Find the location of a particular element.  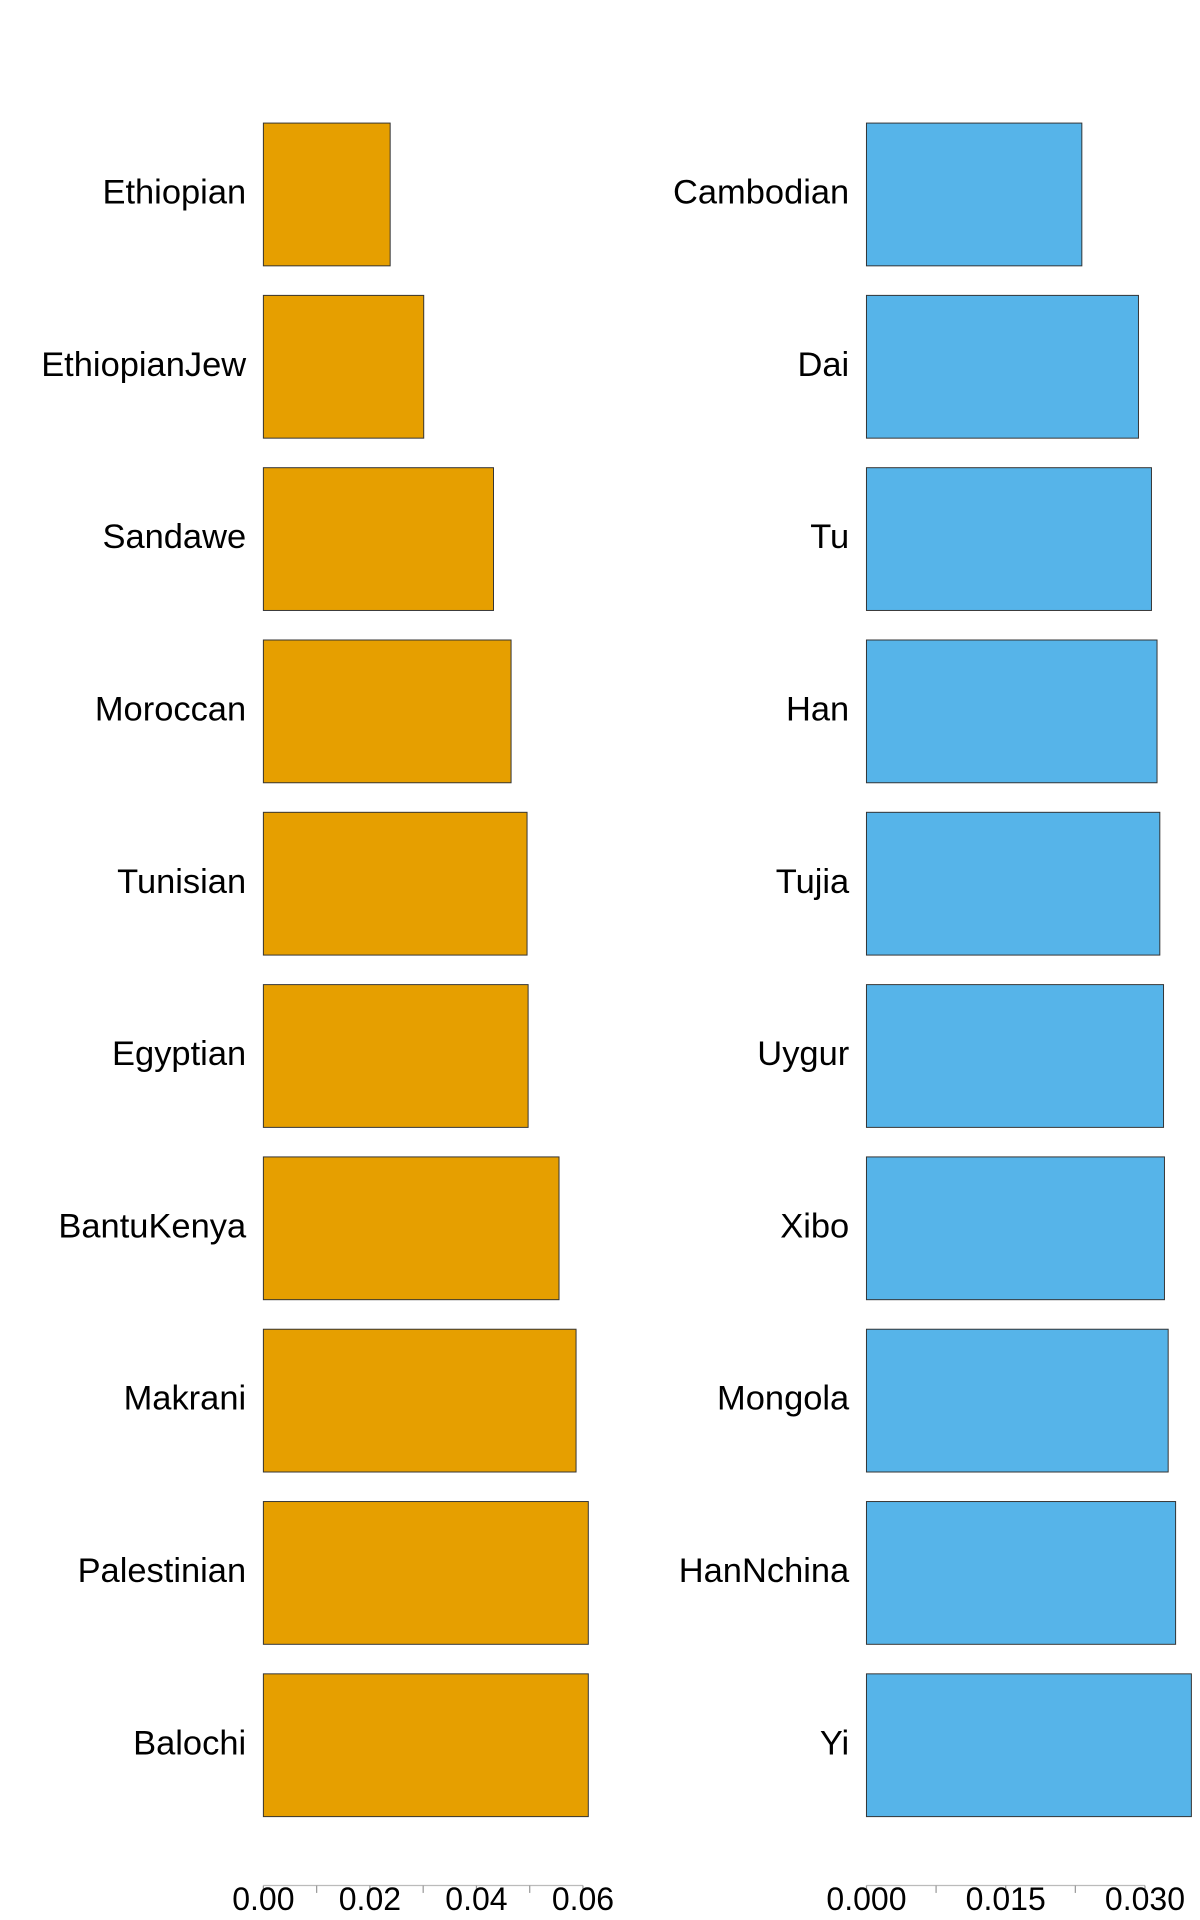

category-label: Makrani is located at coordinates (185, 1399).